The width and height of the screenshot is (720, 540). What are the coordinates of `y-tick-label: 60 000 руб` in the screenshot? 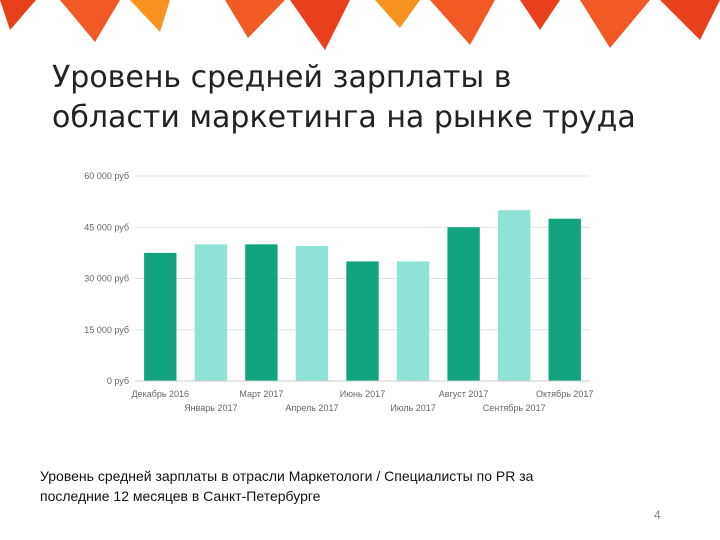 It's located at (106, 176).